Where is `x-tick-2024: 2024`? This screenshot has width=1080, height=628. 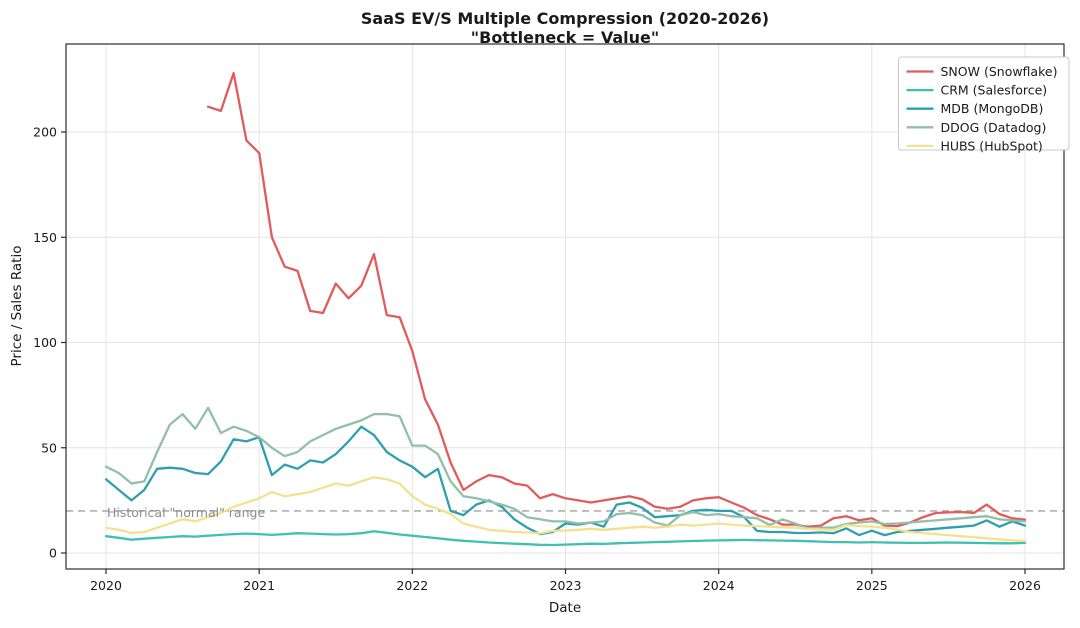 x-tick-2024: 2024 is located at coordinates (719, 585).